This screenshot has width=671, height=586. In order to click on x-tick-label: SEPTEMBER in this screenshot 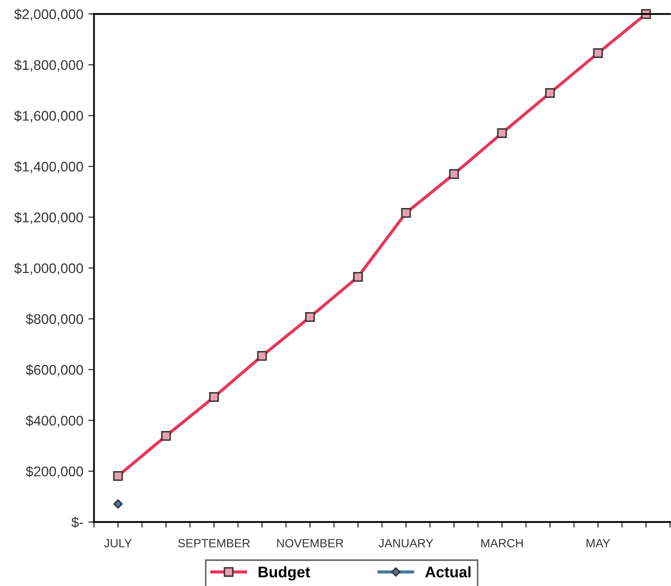, I will do `click(214, 543)`.